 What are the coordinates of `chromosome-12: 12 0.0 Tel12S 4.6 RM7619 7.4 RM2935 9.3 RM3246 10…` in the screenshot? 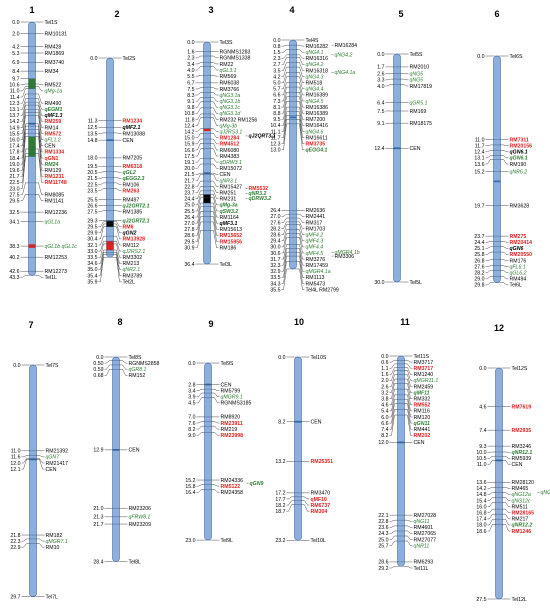 It's located at (513, 463).